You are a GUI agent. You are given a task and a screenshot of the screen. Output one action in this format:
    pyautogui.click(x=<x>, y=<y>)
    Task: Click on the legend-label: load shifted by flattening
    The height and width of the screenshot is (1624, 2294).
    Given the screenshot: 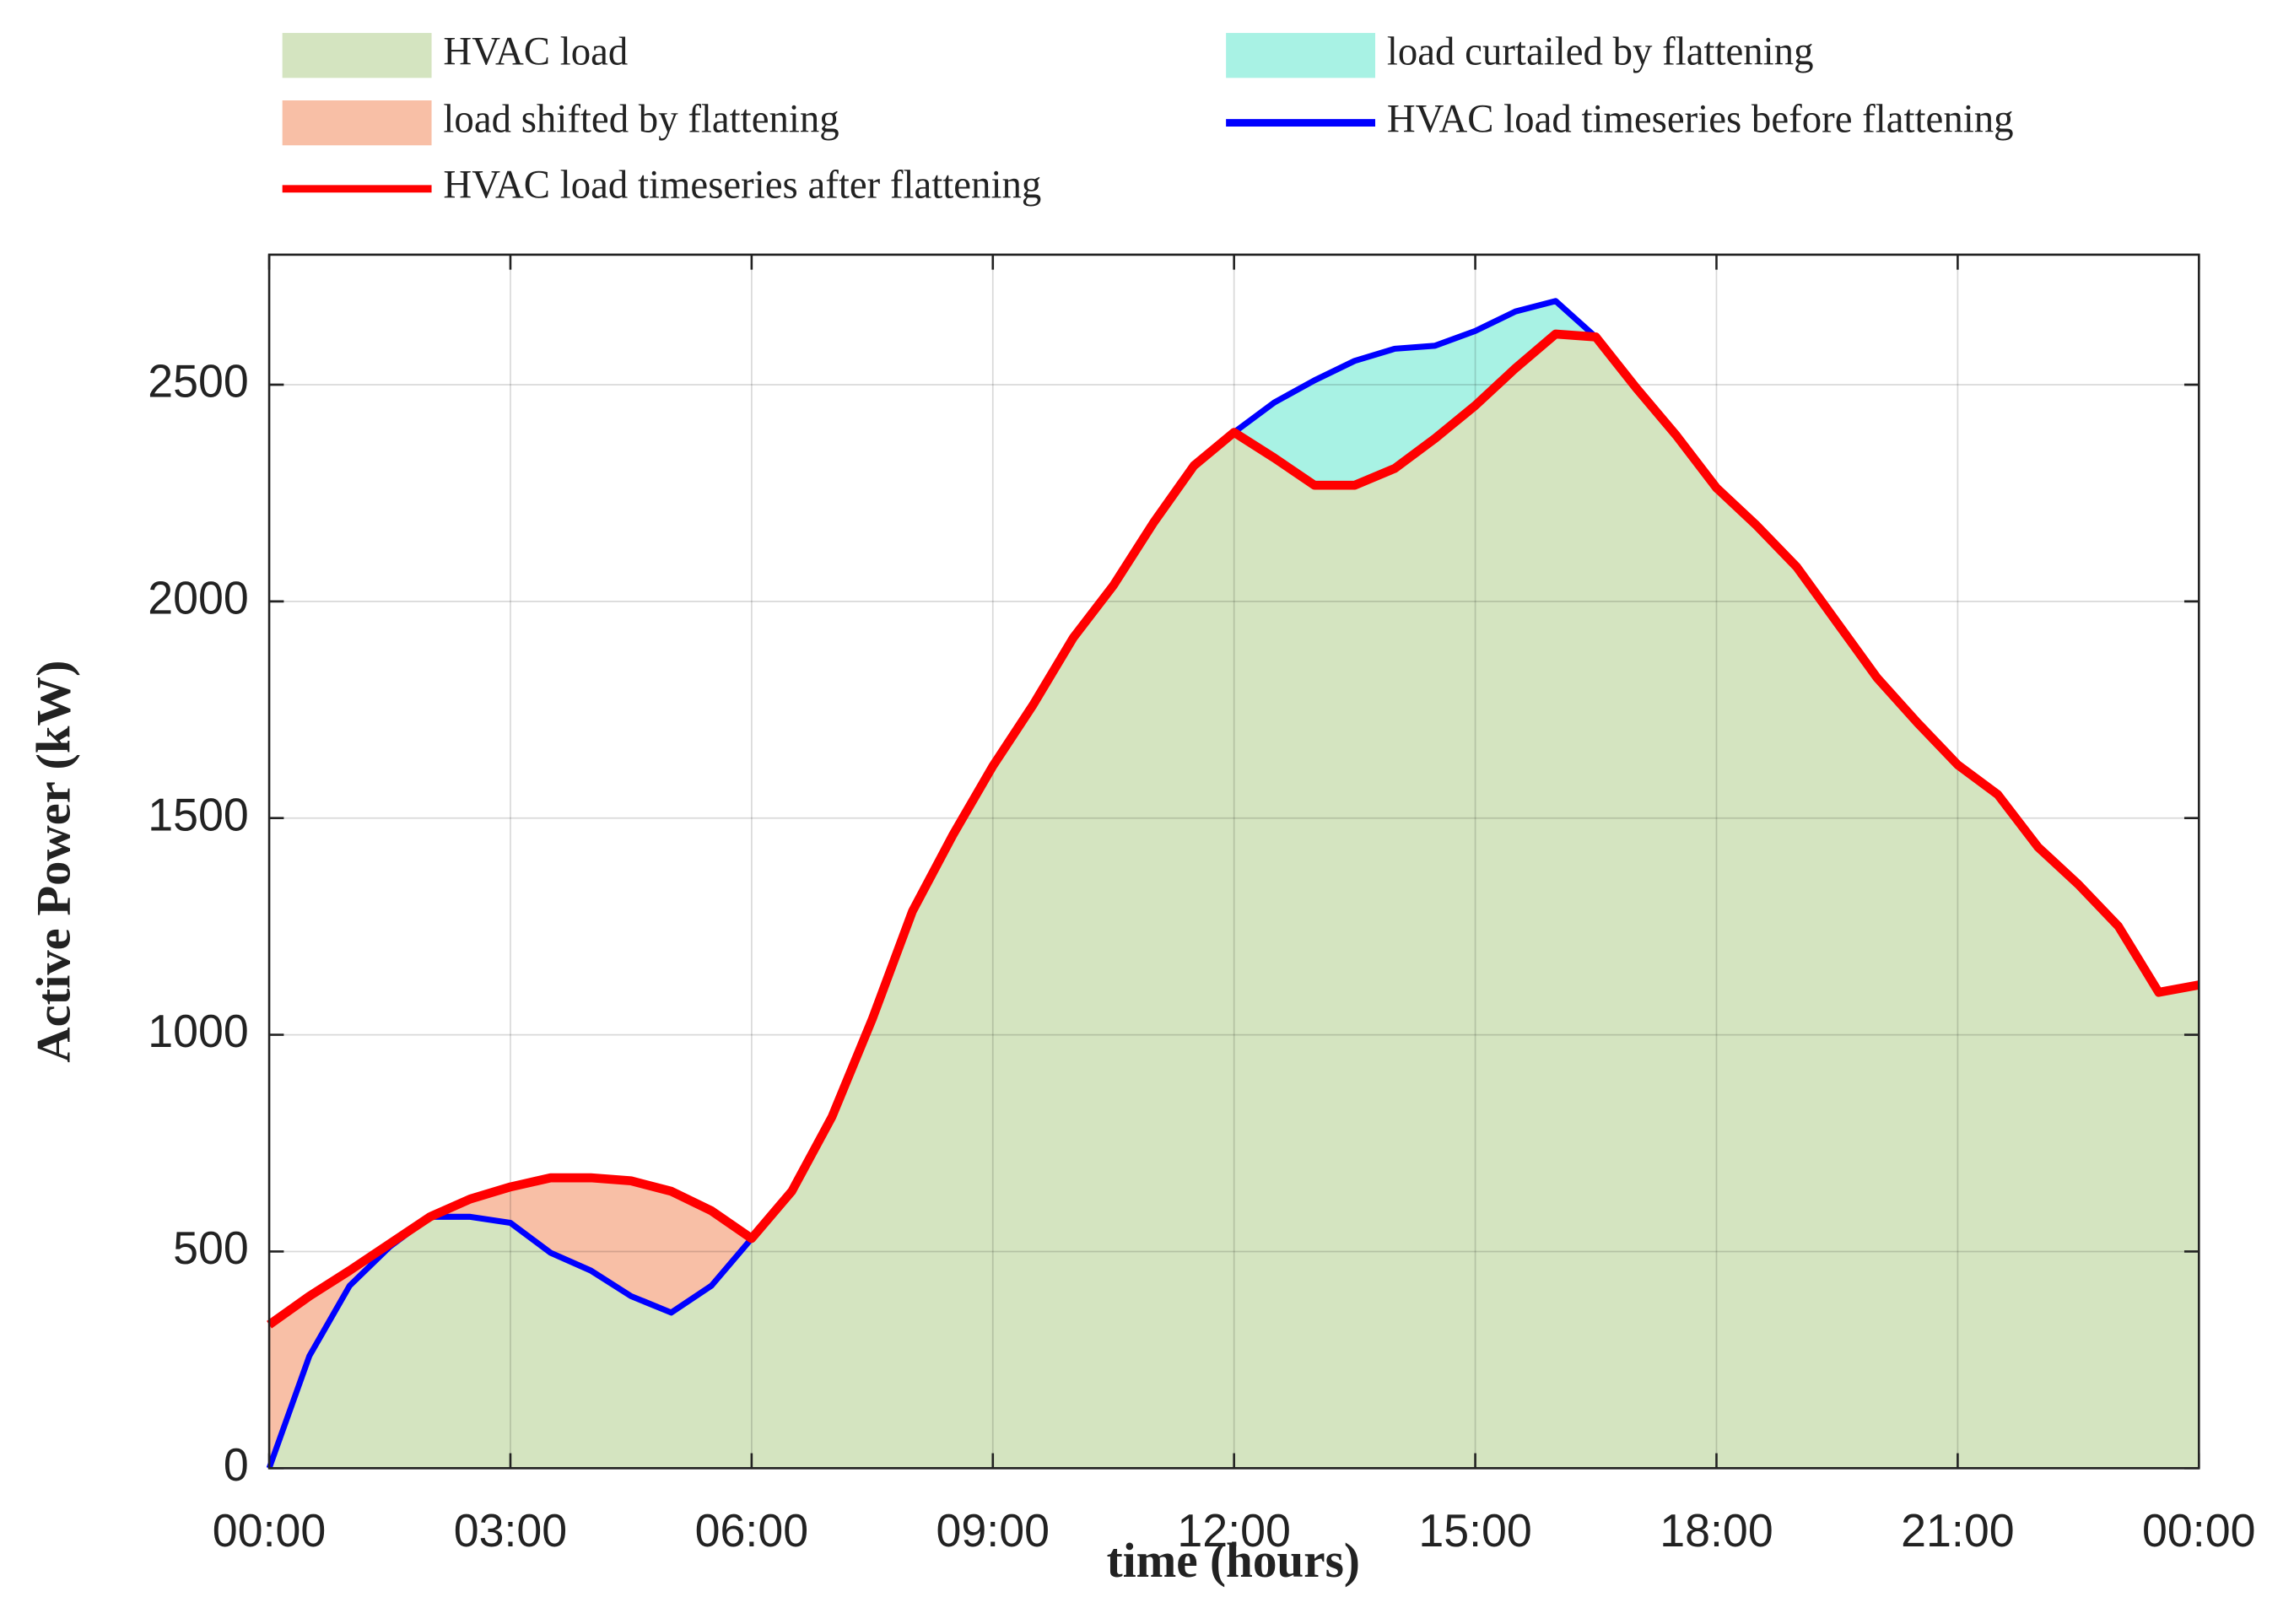 What is the action you would take?
    pyautogui.click(x=641, y=119)
    